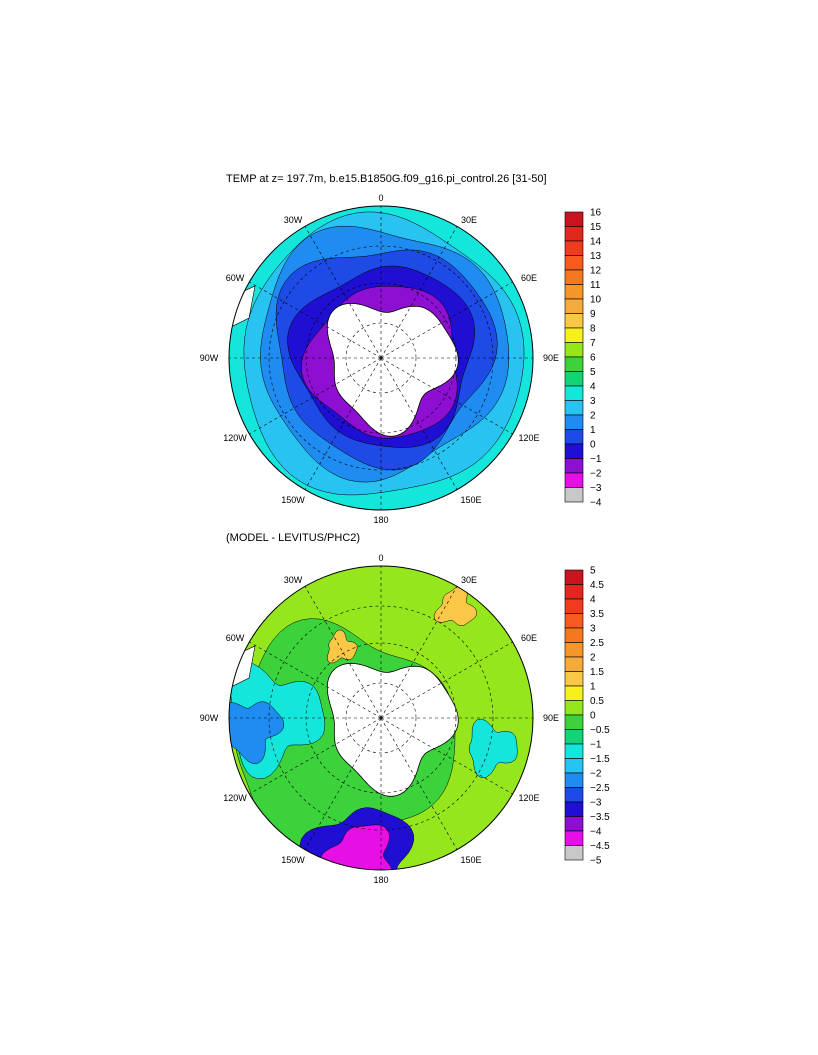 The image size is (818, 1055). Describe the element at coordinates (596, 774) in the screenshot. I see `colorbar-label: −2` at that location.